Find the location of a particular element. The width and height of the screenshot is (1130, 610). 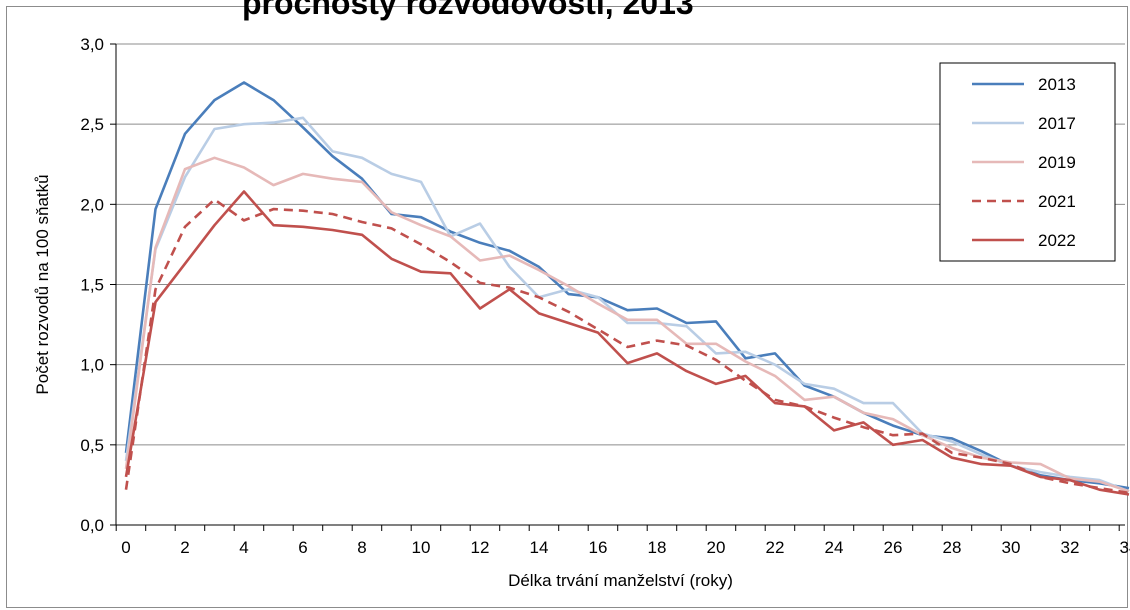

legend-label-2013: 2013 is located at coordinates (1057, 84).